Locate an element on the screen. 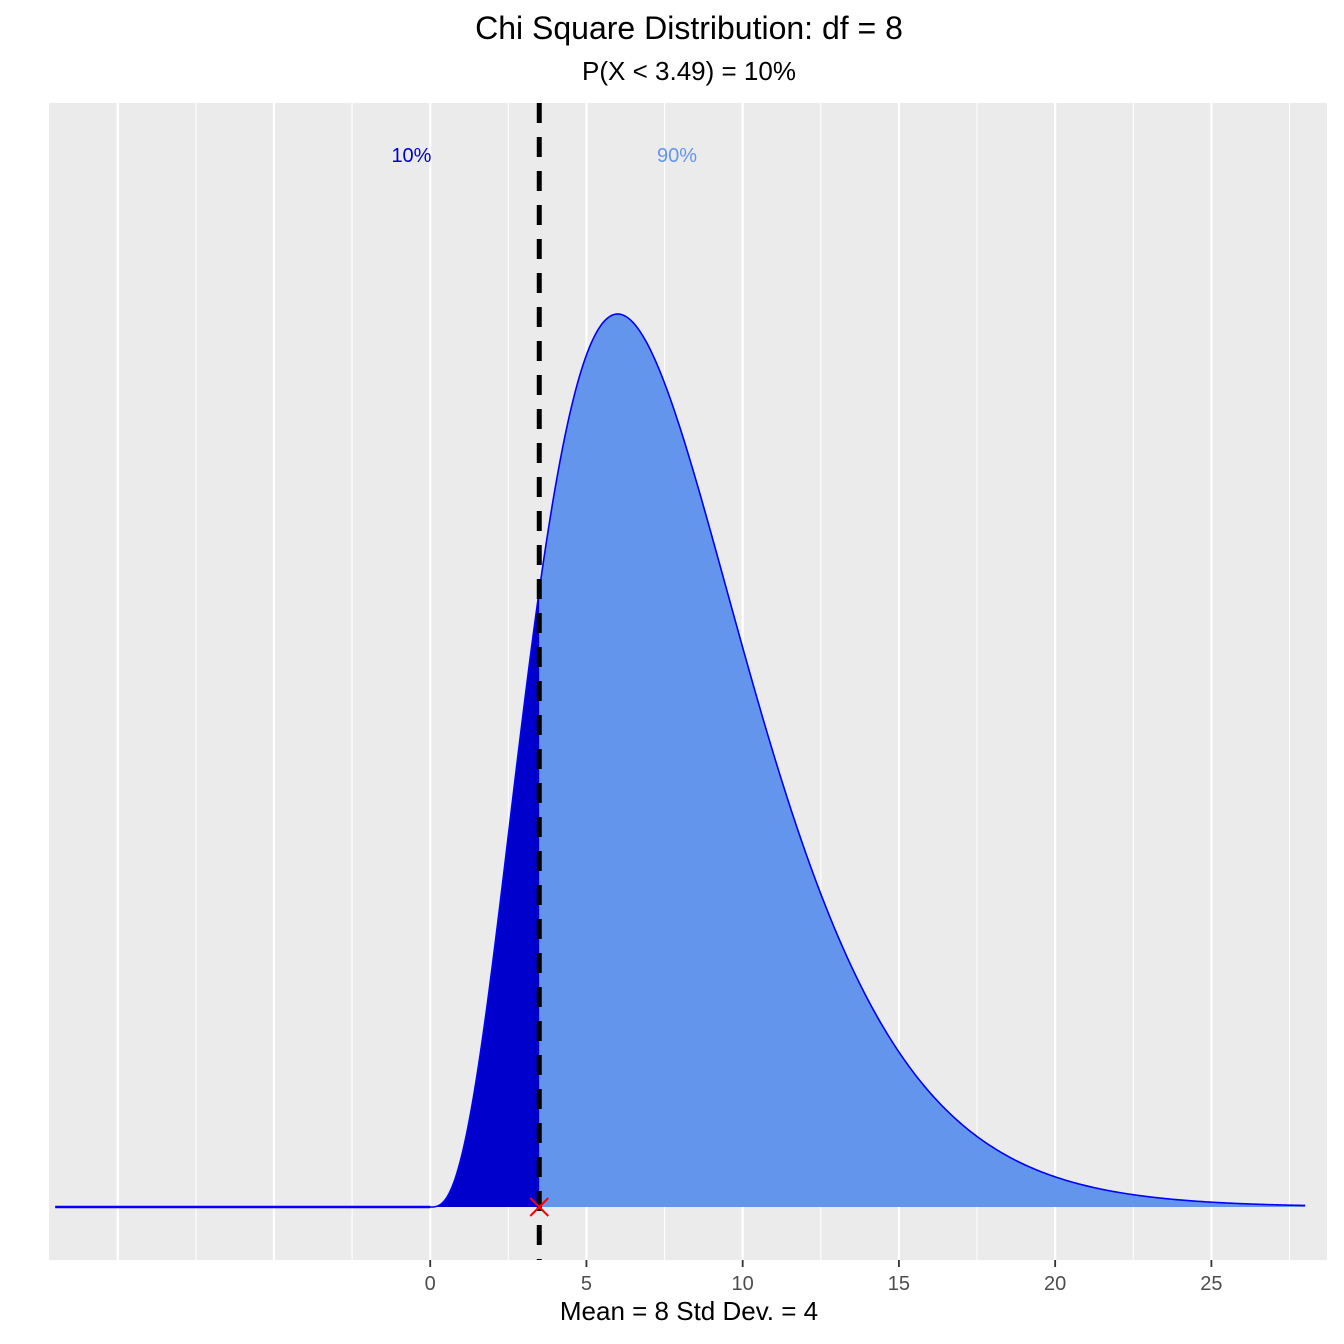 This screenshot has width=1344, height=1344. x-tick-label: 10 is located at coordinates (743, 1284).